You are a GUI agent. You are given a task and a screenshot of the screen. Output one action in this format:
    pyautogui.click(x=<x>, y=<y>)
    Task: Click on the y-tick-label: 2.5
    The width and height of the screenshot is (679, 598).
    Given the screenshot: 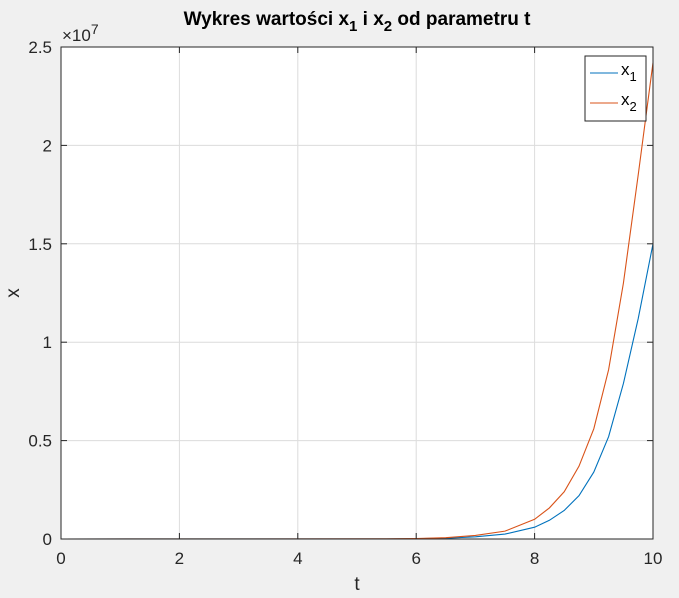 What is the action you would take?
    pyautogui.click(x=40, y=47)
    